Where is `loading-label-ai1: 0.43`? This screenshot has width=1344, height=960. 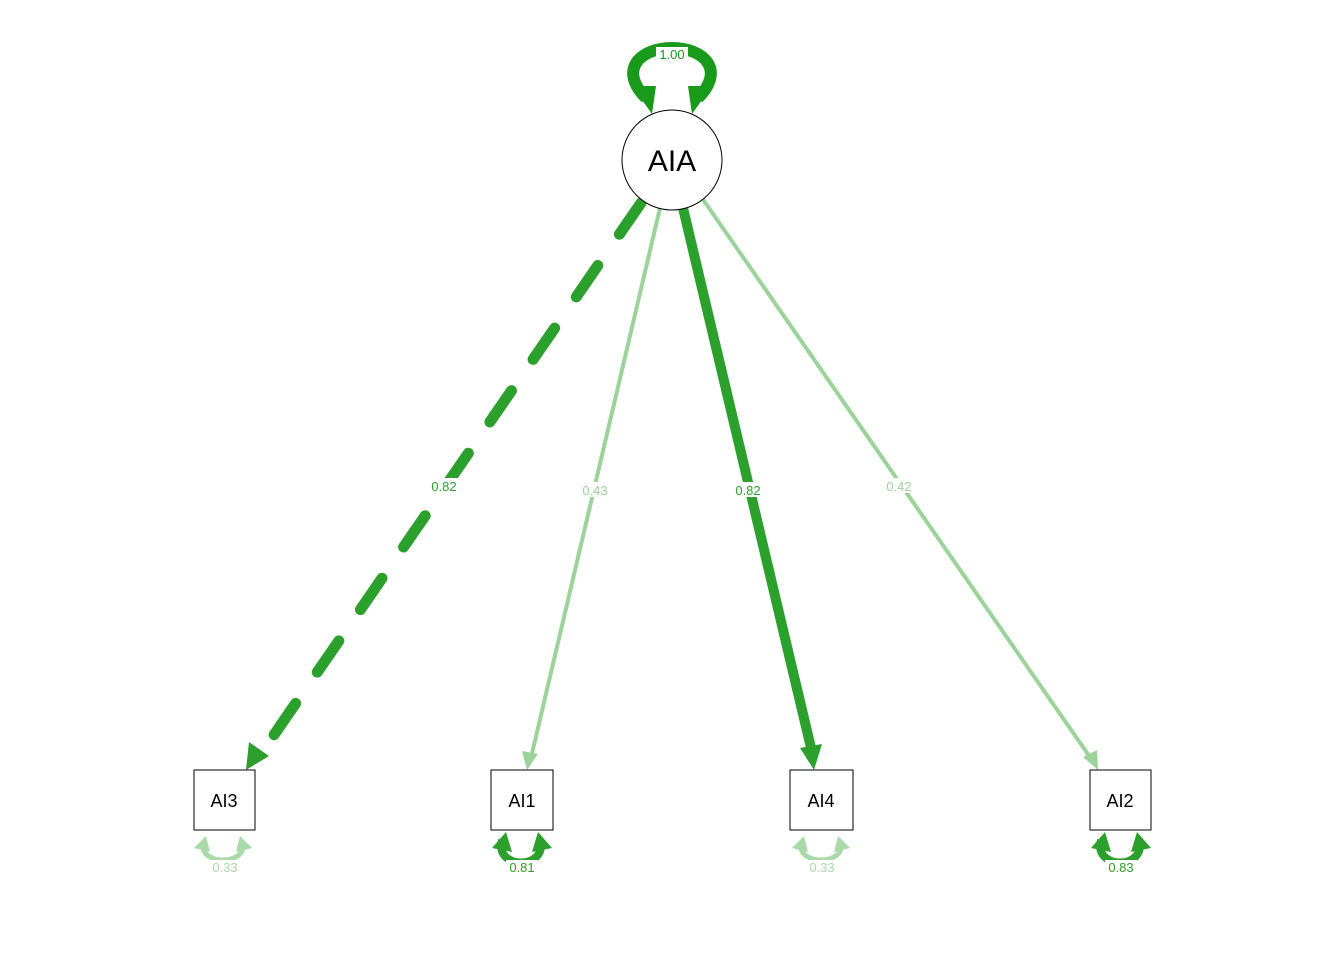 loading-label-ai1: 0.43 is located at coordinates (594, 490).